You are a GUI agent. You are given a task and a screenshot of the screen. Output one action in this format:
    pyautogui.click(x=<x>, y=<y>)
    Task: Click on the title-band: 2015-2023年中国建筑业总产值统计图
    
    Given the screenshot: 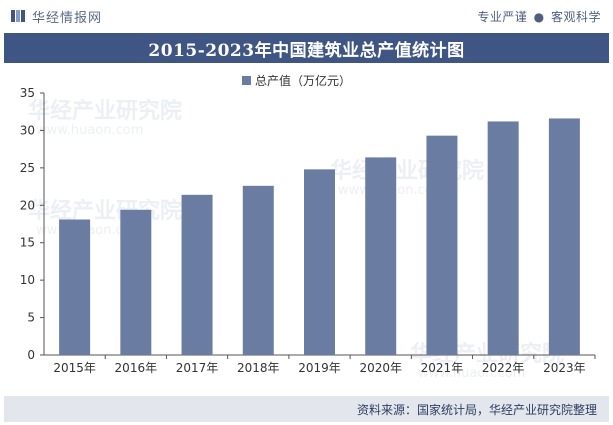 What is the action you would take?
    pyautogui.click(x=306, y=48)
    